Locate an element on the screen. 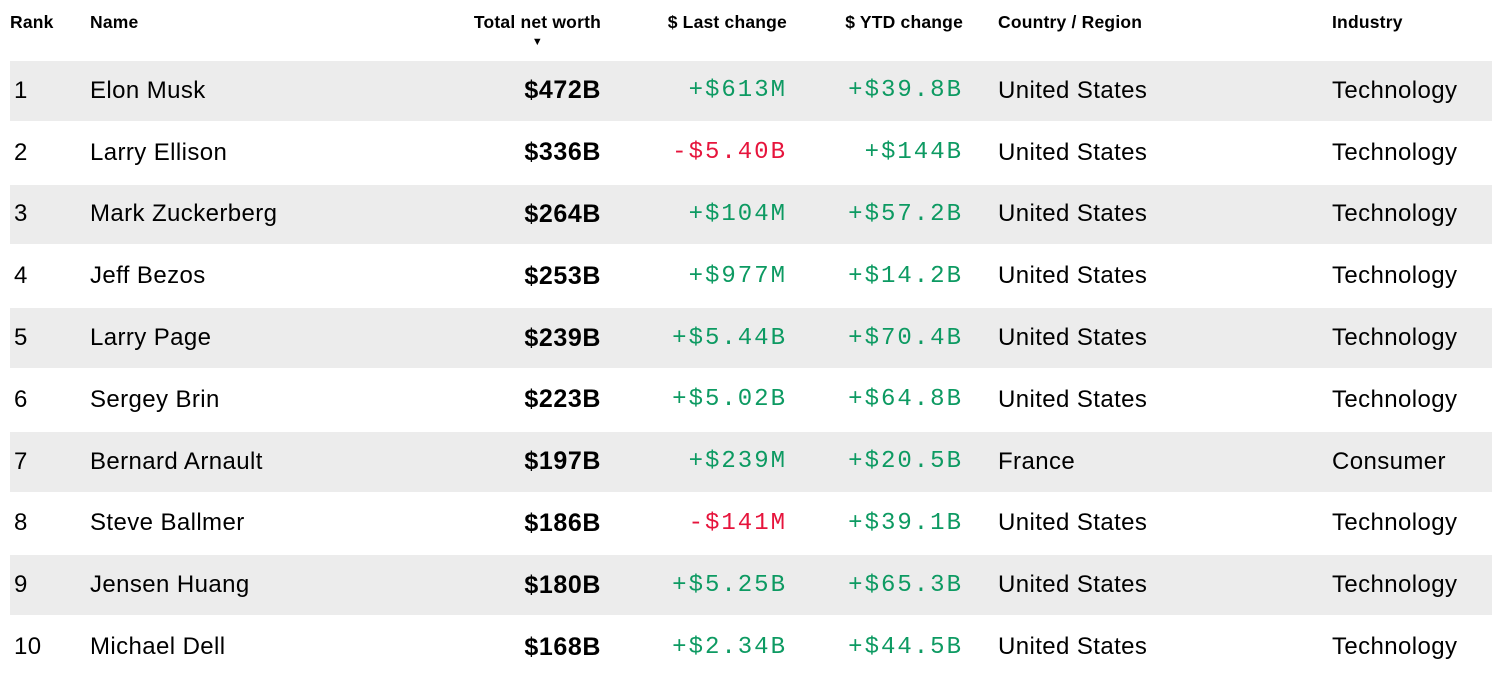 The height and width of the screenshot is (678, 1503). last-change-cell: +$239M is located at coordinates (737, 462).